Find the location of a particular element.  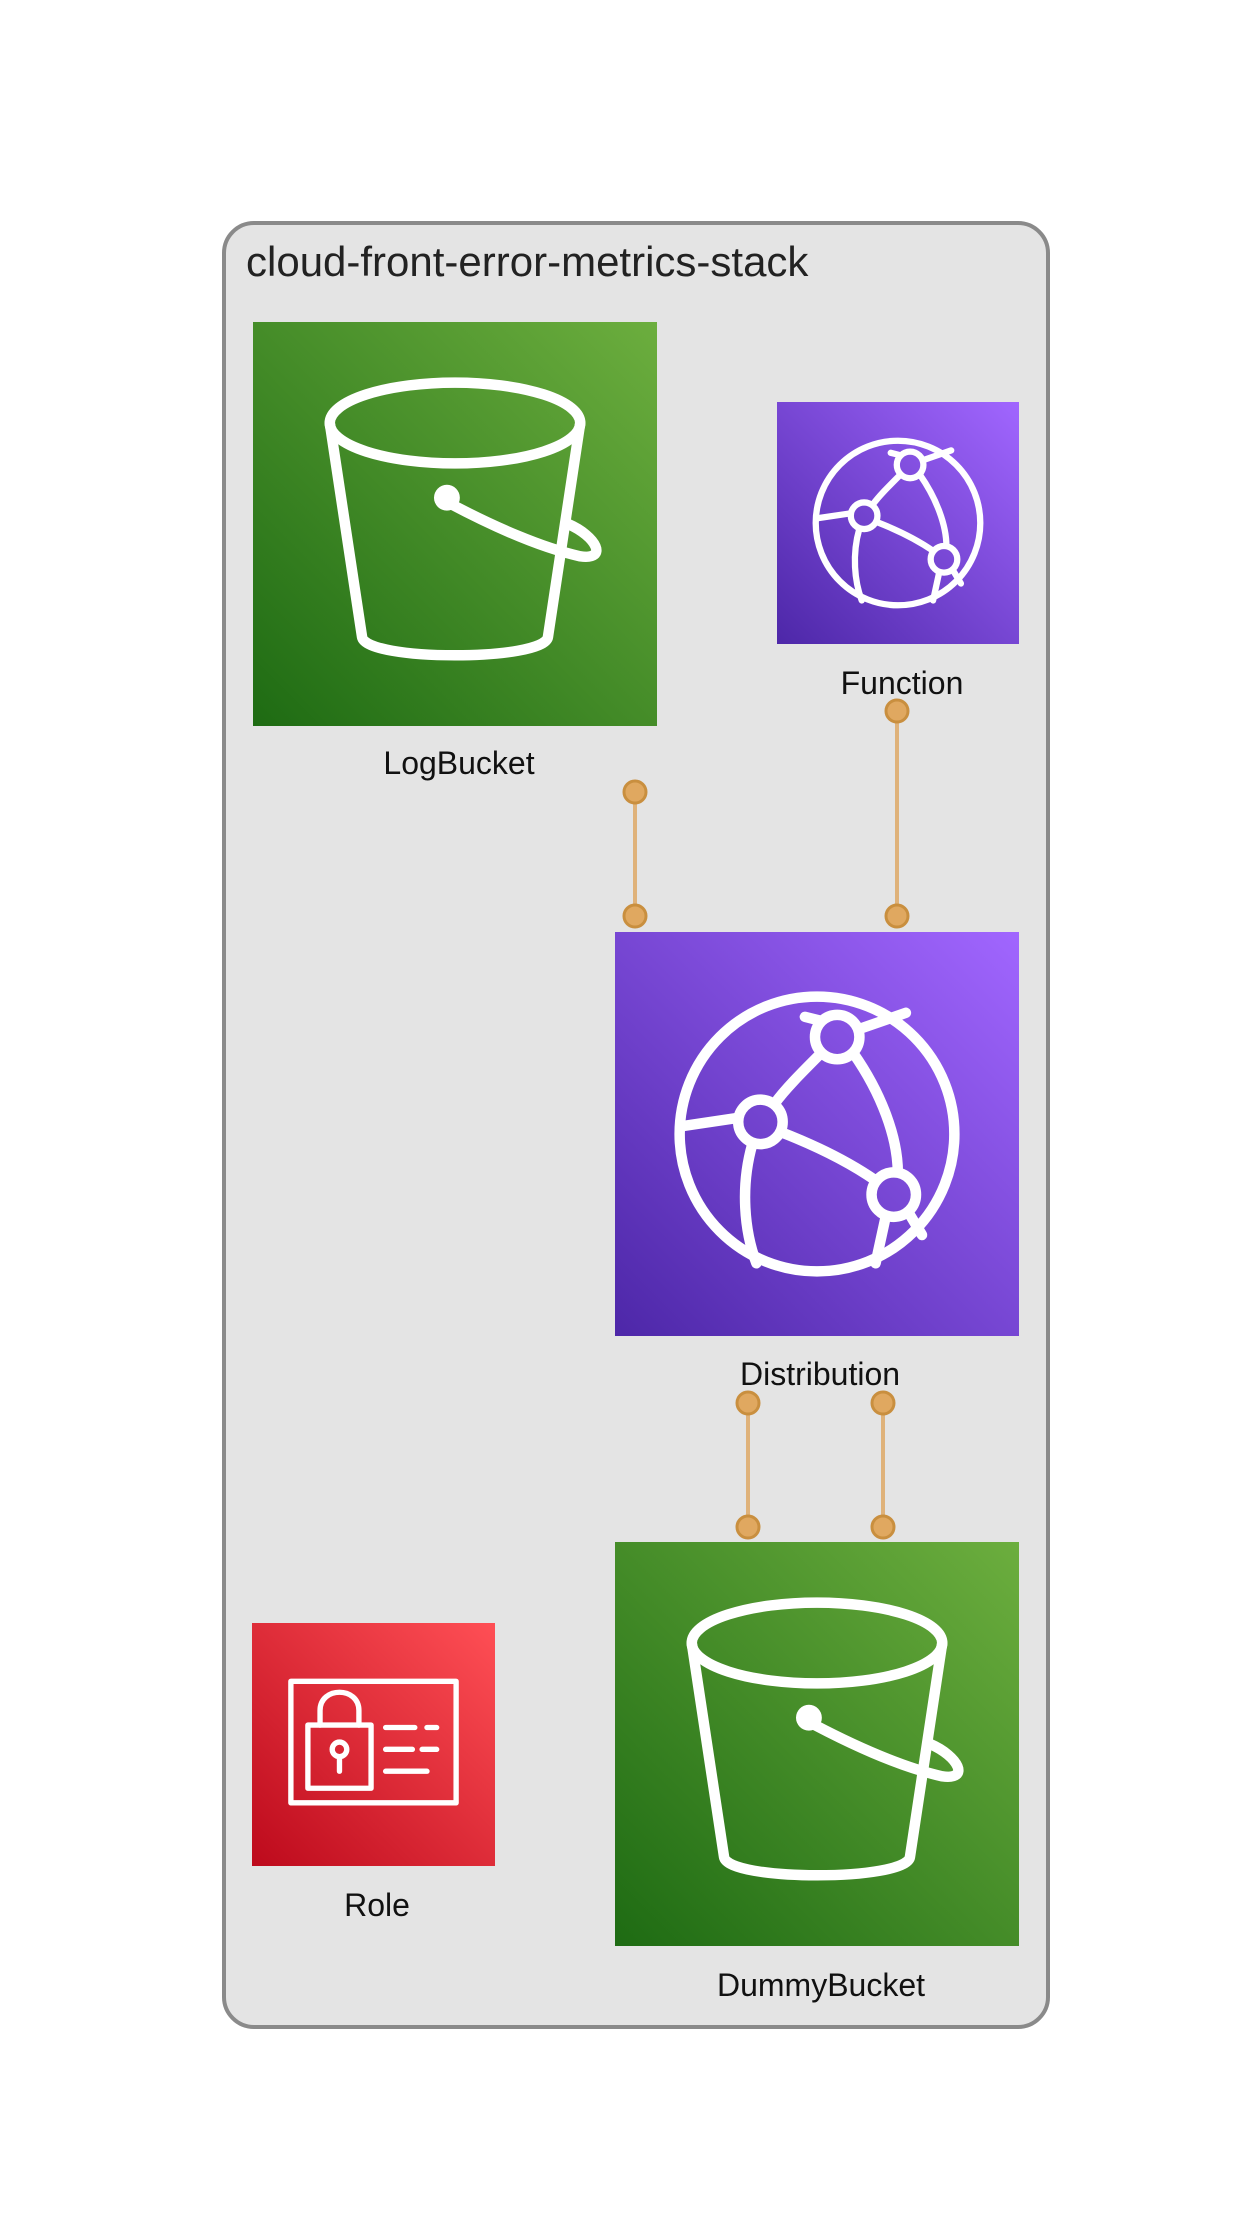

function-label: Function is located at coordinates (902, 683).